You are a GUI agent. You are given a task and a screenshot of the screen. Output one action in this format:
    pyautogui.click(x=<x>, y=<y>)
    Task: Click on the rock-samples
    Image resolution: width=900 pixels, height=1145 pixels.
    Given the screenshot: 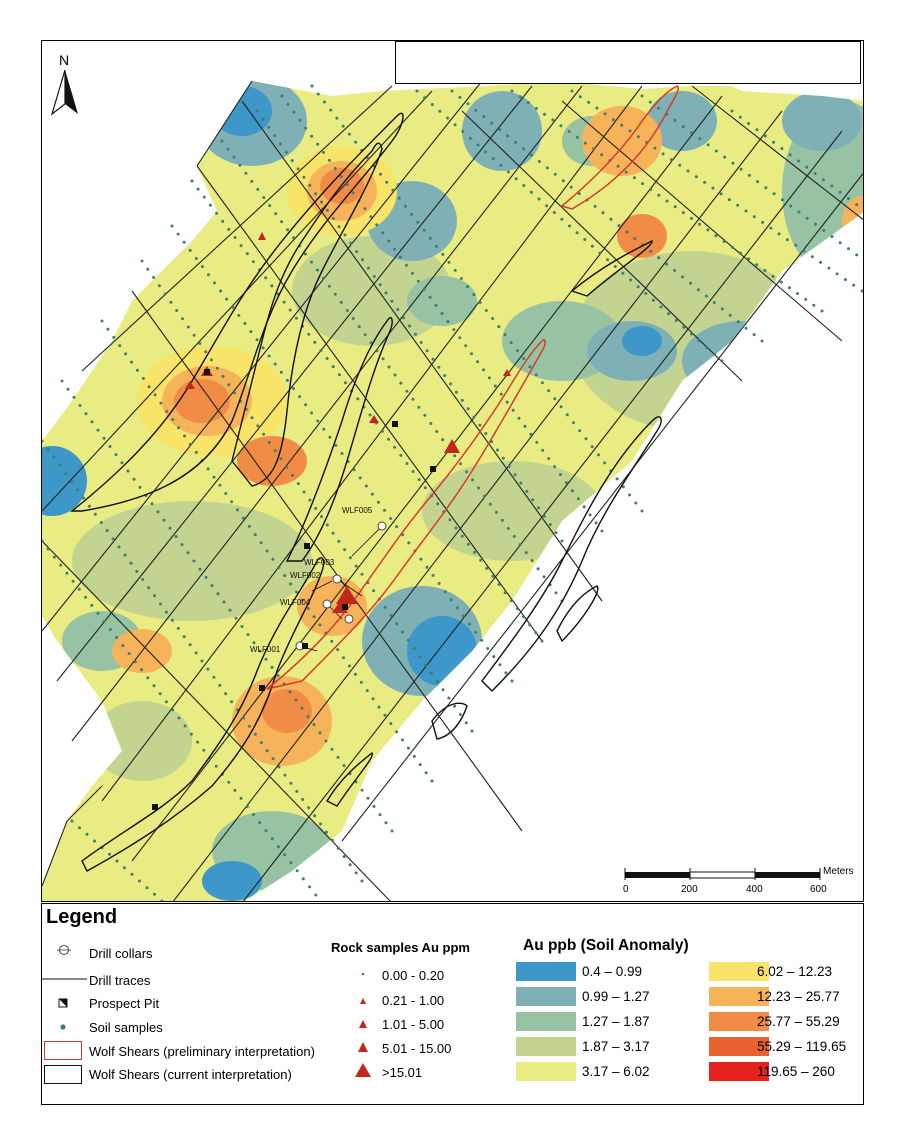 What is the action you would take?
    pyautogui.click(x=348, y=422)
    